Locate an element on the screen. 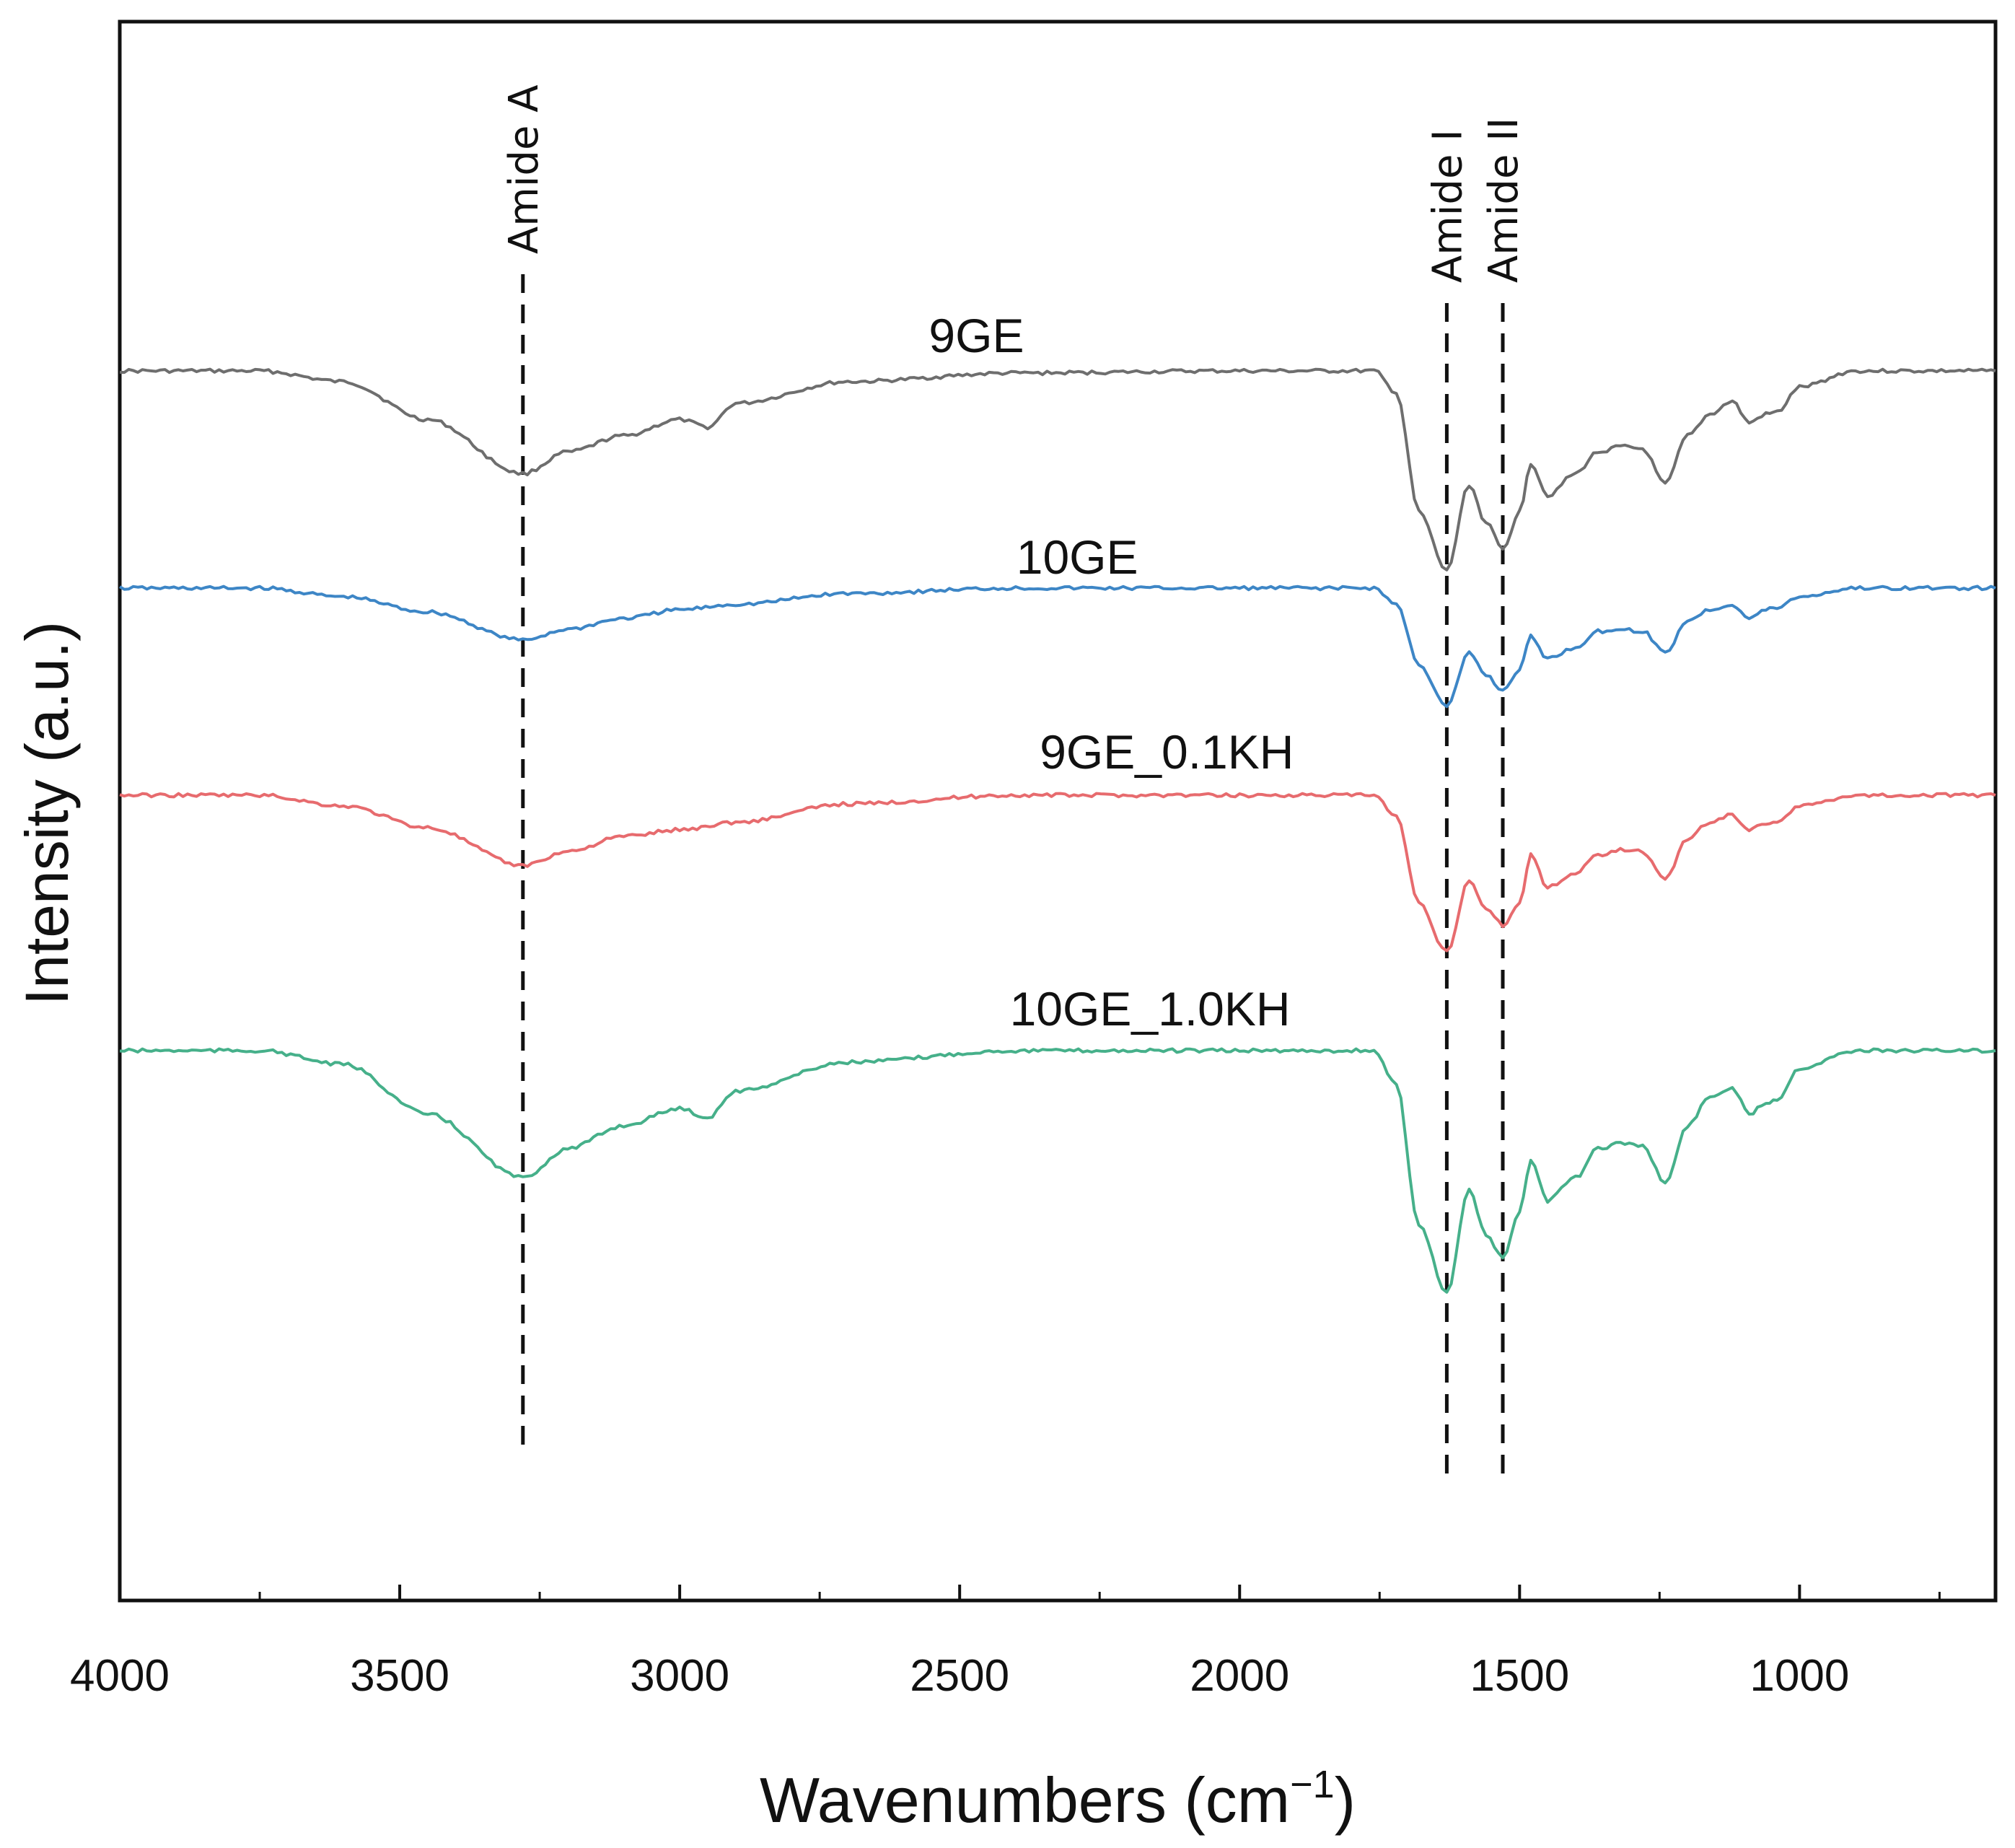  annotation-label: Amide I is located at coordinates (1447, 206).